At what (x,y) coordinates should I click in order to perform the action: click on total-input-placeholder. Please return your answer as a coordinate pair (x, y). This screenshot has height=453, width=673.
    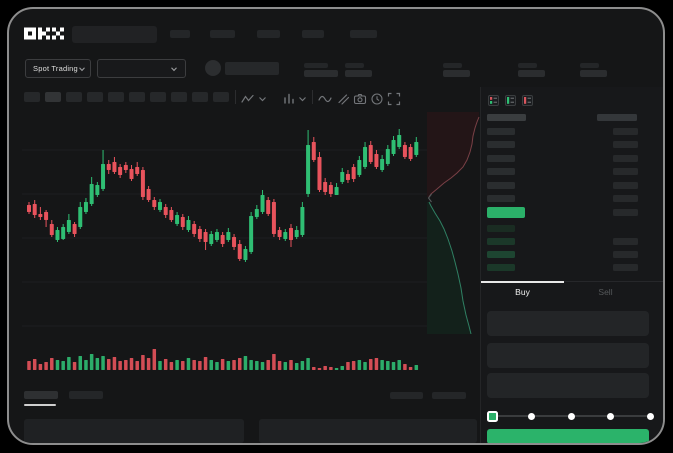
    Looking at the image, I should click on (568, 385).